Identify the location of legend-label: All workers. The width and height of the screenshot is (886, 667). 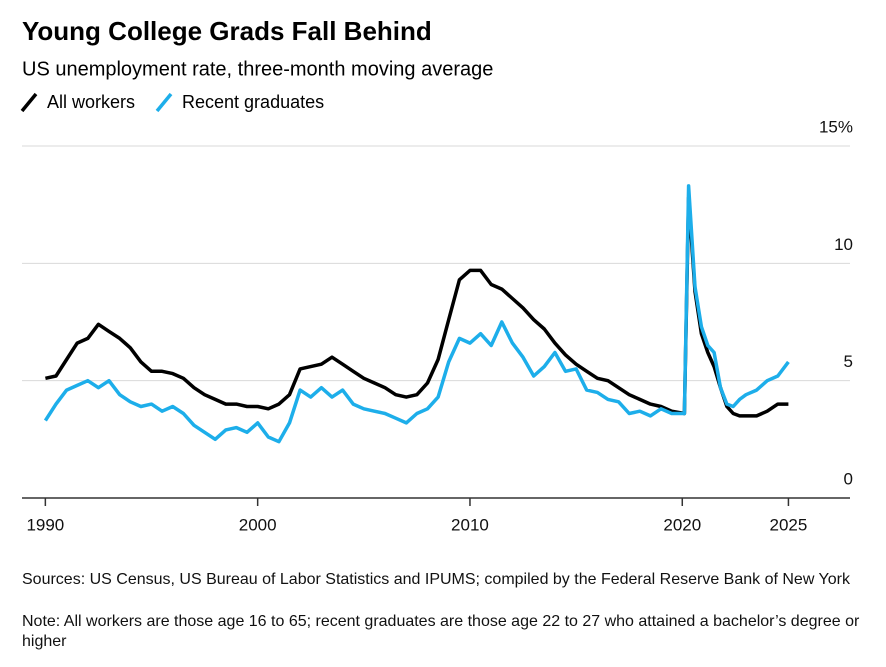
(91, 102).